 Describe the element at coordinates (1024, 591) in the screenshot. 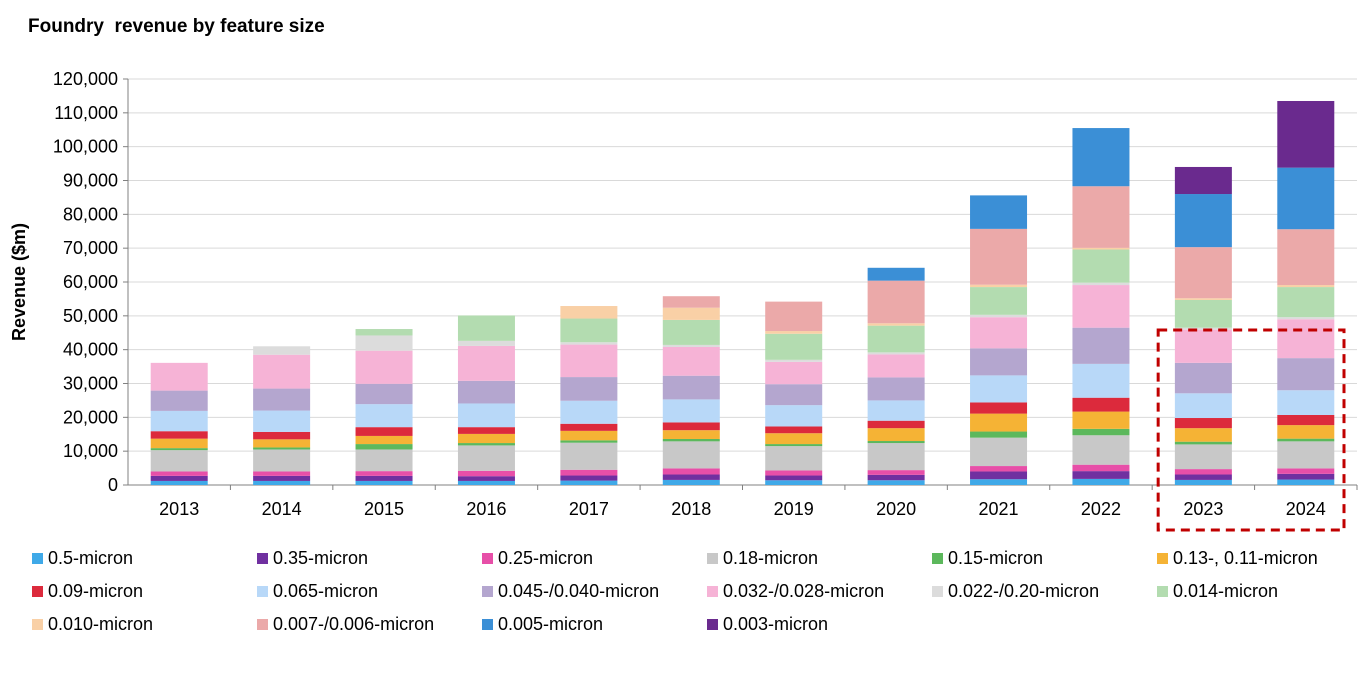

I see `legend-label: 0.022-/0.20-micron` at that location.